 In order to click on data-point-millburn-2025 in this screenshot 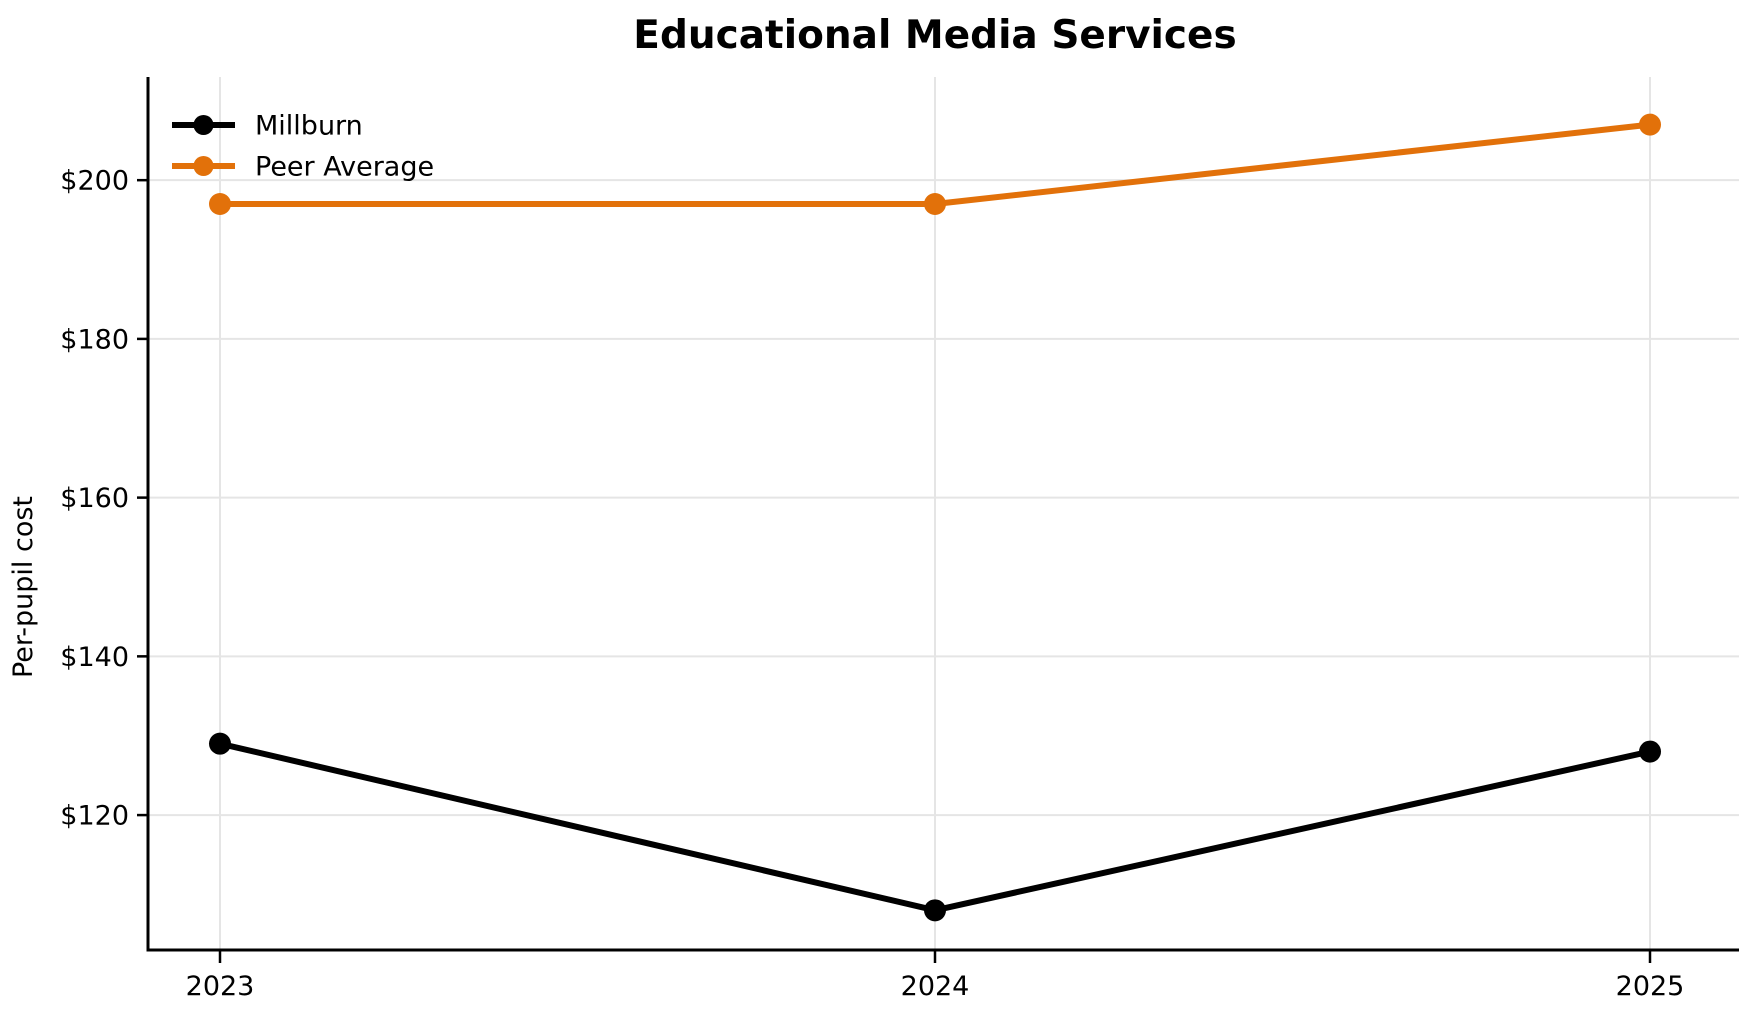, I will do `click(1650, 751)`.